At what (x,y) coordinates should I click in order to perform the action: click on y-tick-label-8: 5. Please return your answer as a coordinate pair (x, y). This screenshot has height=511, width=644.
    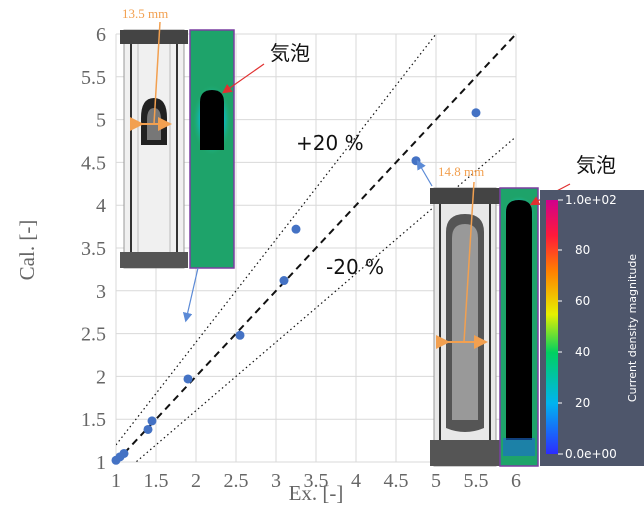
    Looking at the image, I should click on (101, 121).